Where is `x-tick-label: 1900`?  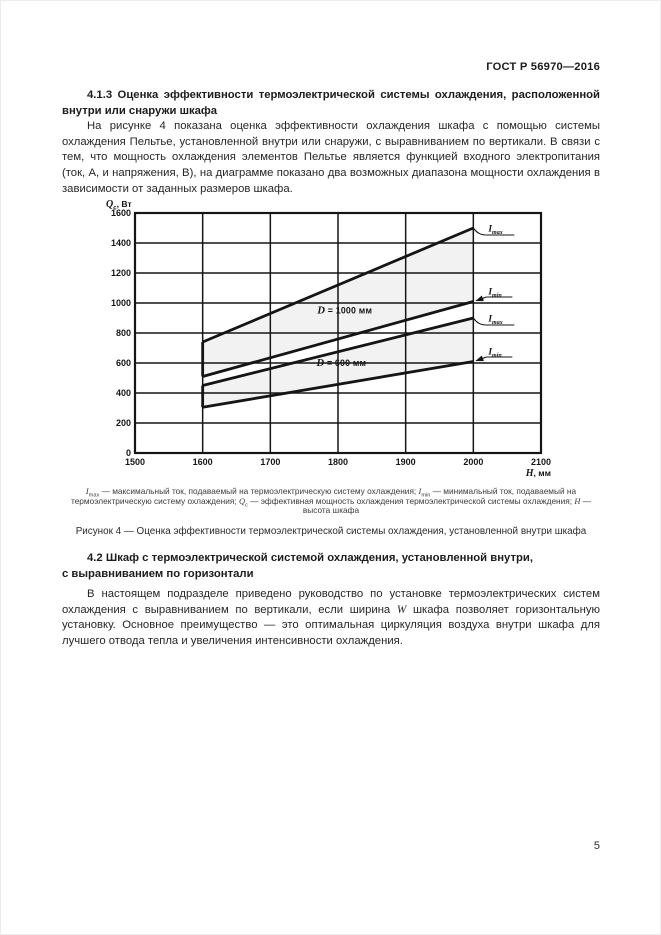
x-tick-label: 1900 is located at coordinates (406, 462).